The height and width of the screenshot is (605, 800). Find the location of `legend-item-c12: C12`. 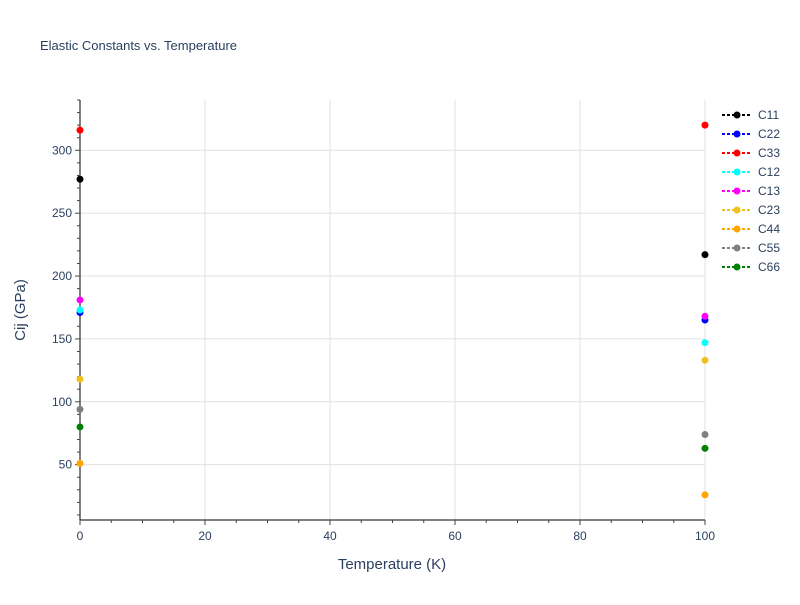

legend-item-c12: C12 is located at coordinates (751, 172).